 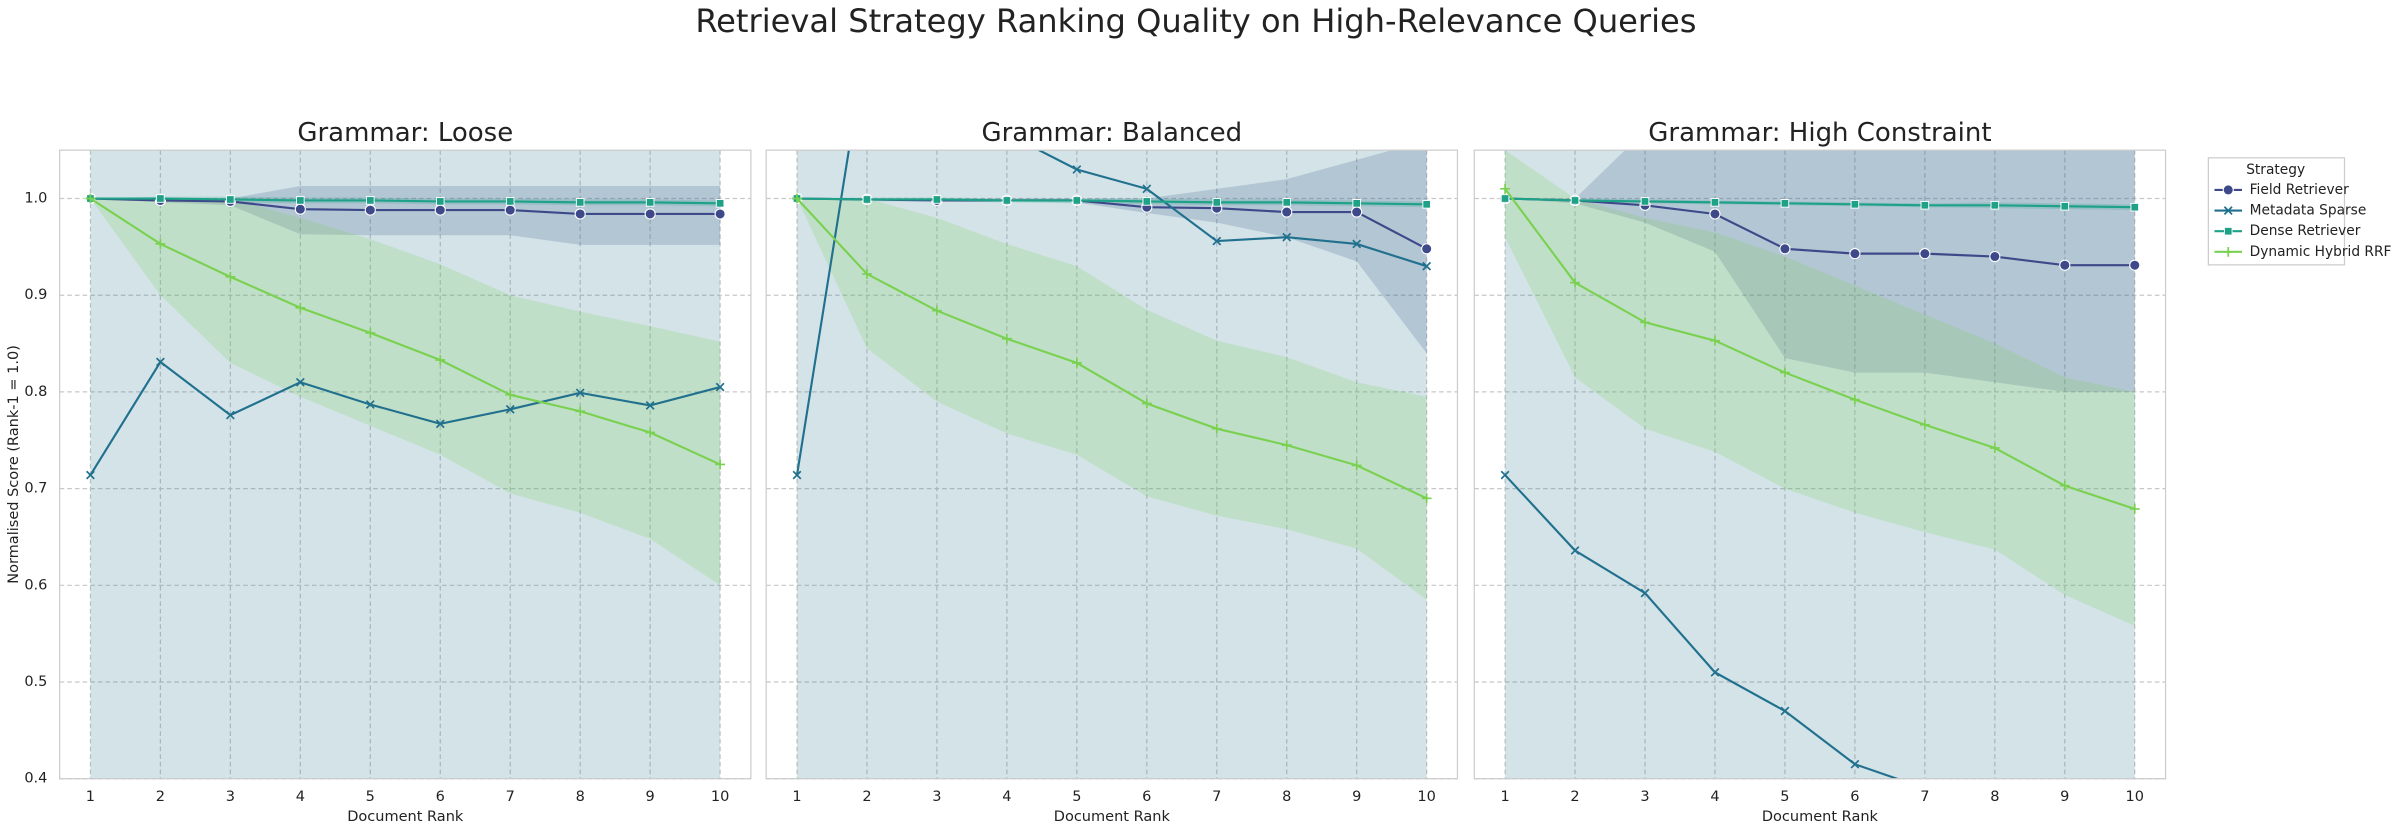 What do you see at coordinates (1006, 797) in the screenshot?
I see `x-tick-label: 4` at bounding box center [1006, 797].